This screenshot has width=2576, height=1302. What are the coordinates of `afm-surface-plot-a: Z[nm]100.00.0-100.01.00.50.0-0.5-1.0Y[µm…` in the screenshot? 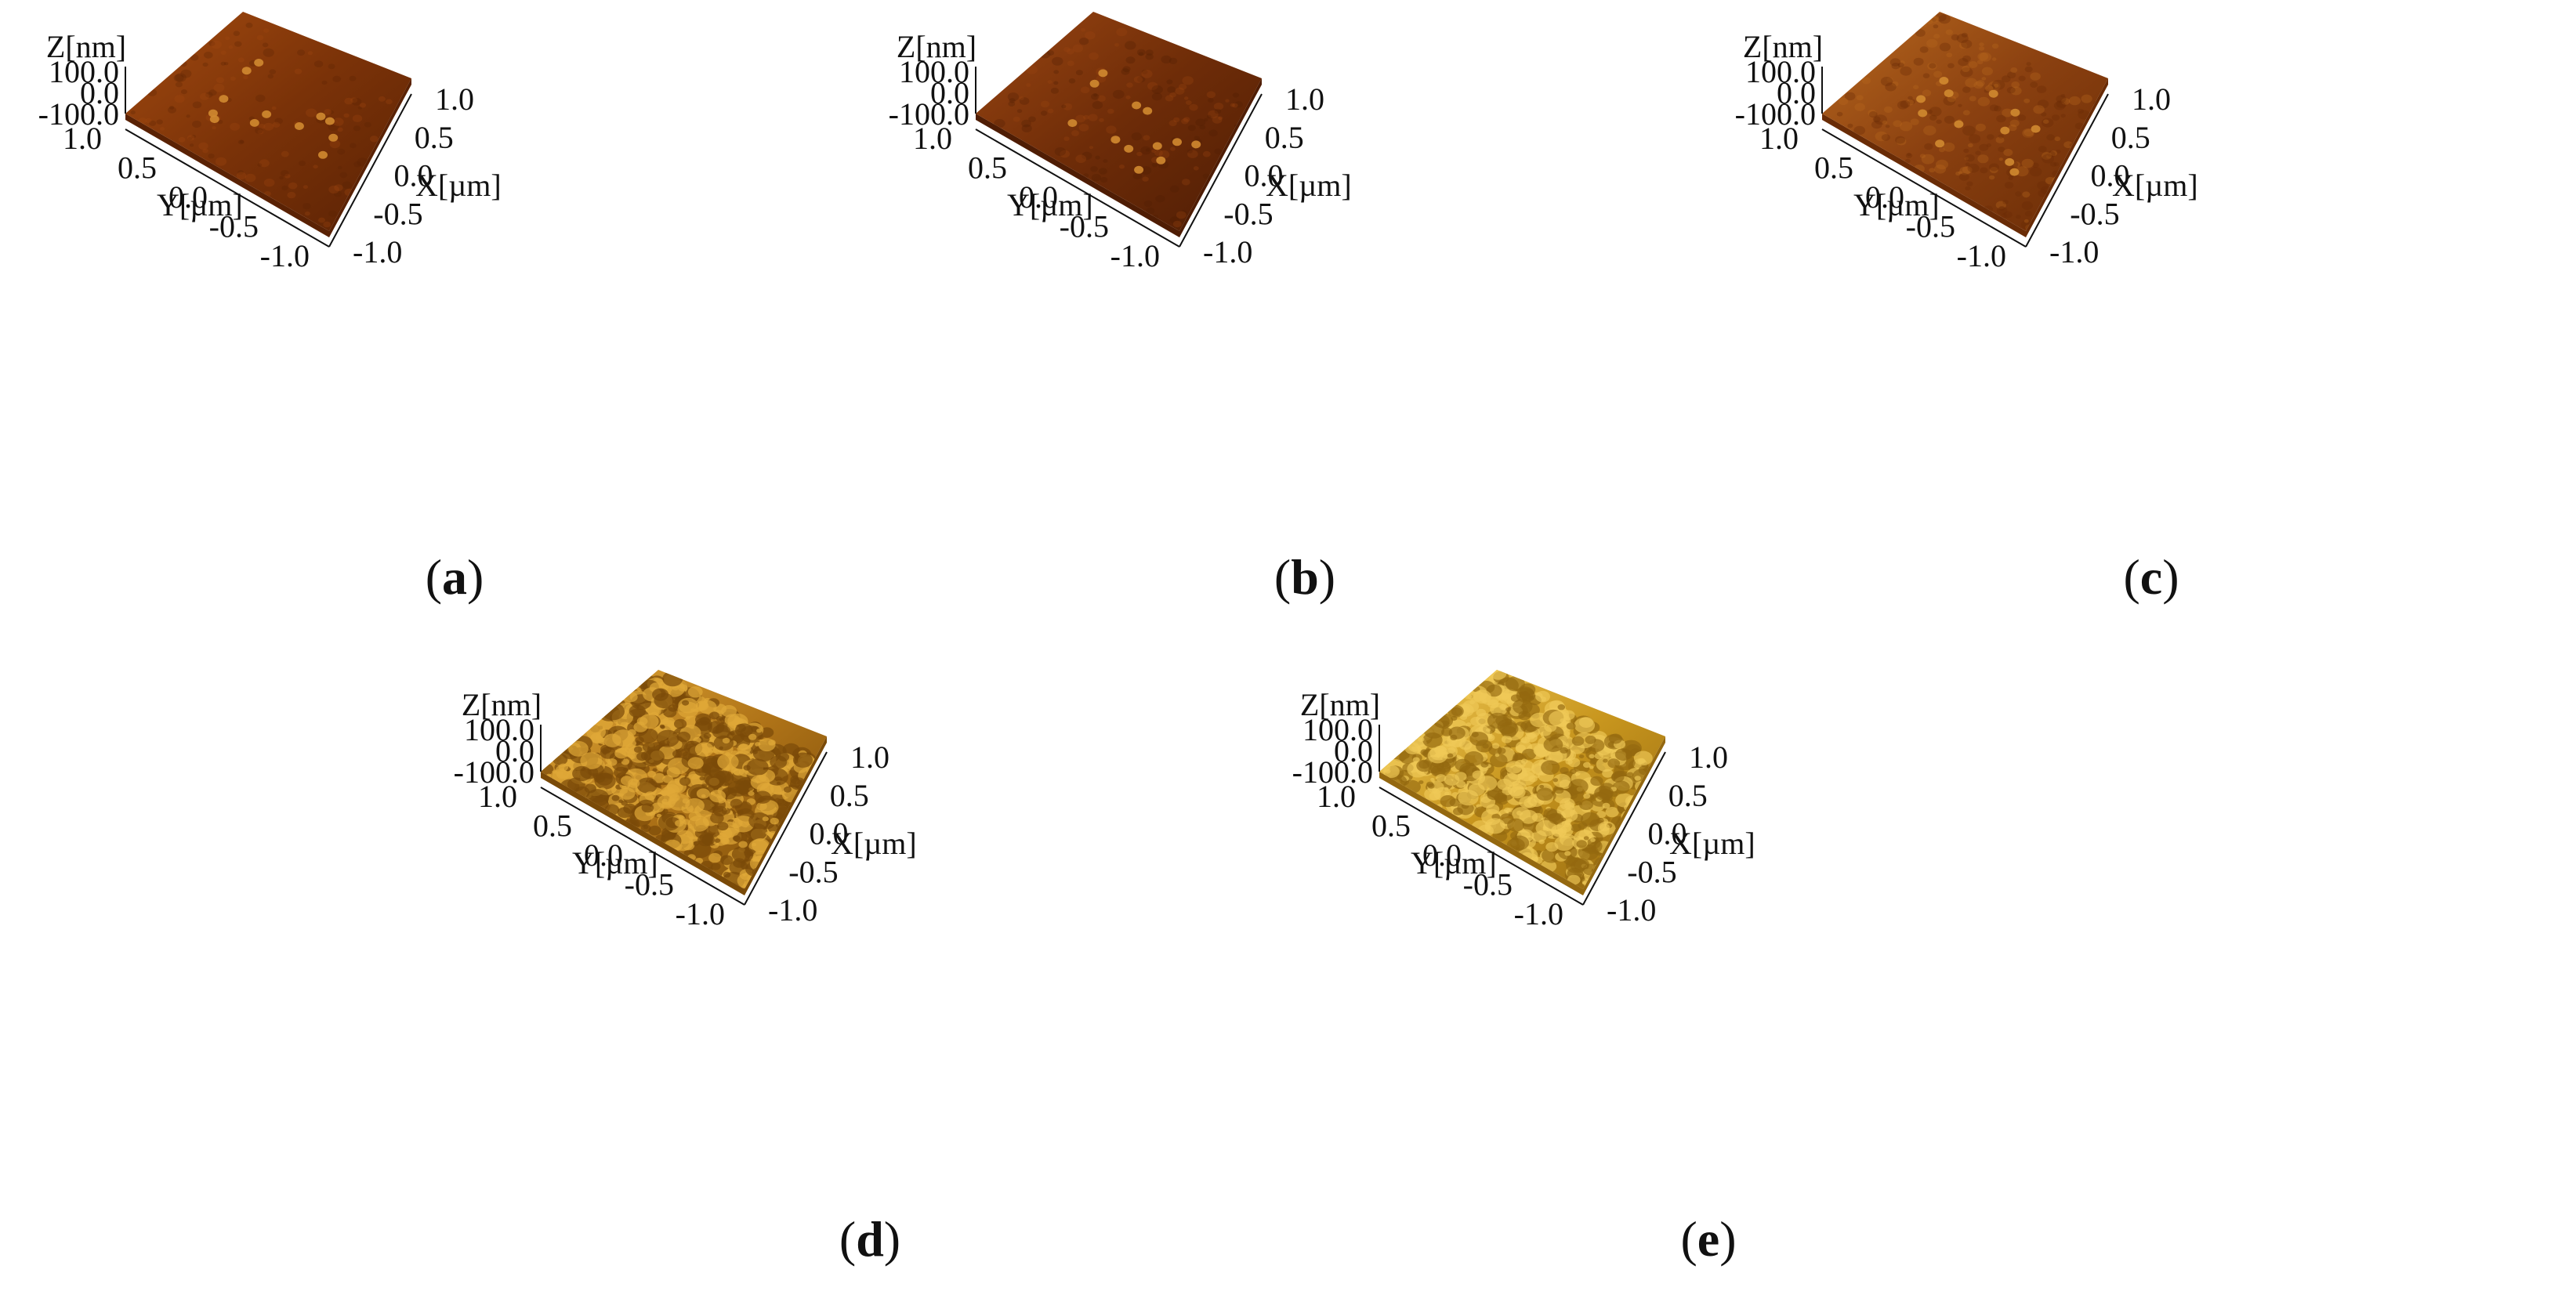 It's located at (270, 142).